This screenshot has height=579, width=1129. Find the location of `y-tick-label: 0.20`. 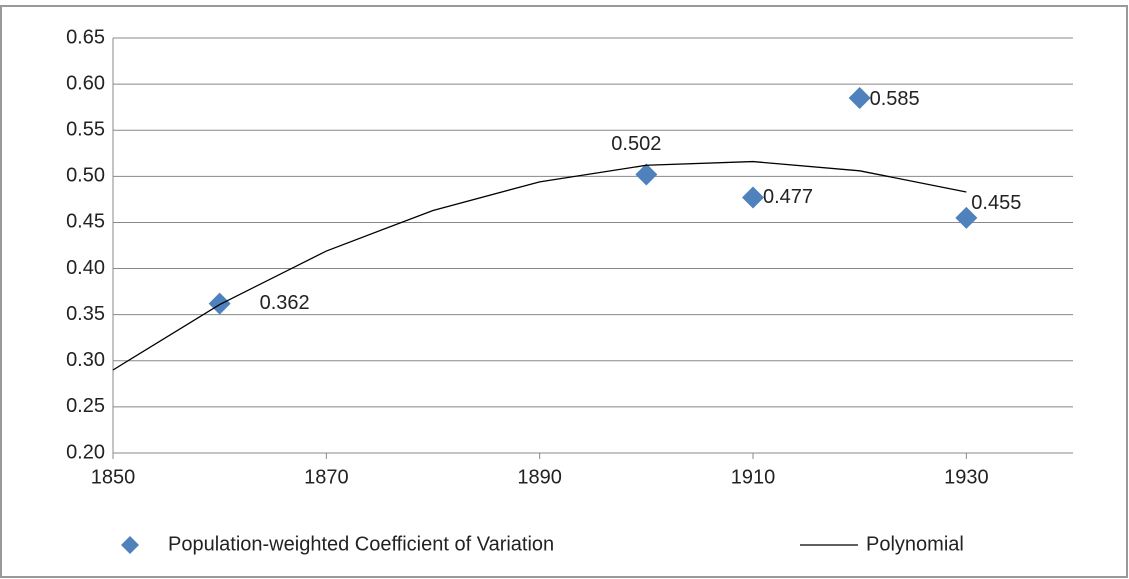

y-tick-label: 0.20 is located at coordinates (85, 452).